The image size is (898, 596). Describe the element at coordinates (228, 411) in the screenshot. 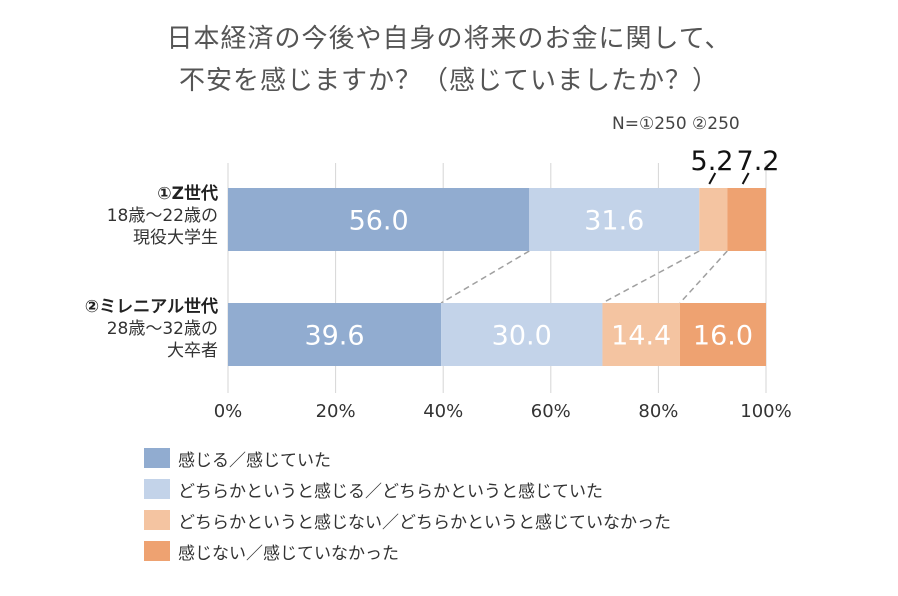

I see `x-tick-label: 0%` at that location.